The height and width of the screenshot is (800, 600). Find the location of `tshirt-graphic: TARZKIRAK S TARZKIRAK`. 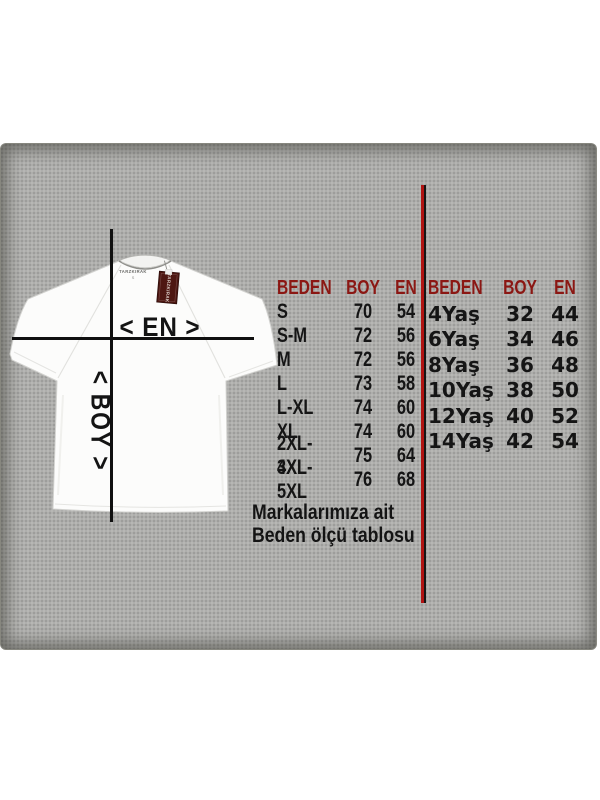

tshirt-graphic: TARZKIRAK S TARZKIRAK is located at coordinates (143, 383).